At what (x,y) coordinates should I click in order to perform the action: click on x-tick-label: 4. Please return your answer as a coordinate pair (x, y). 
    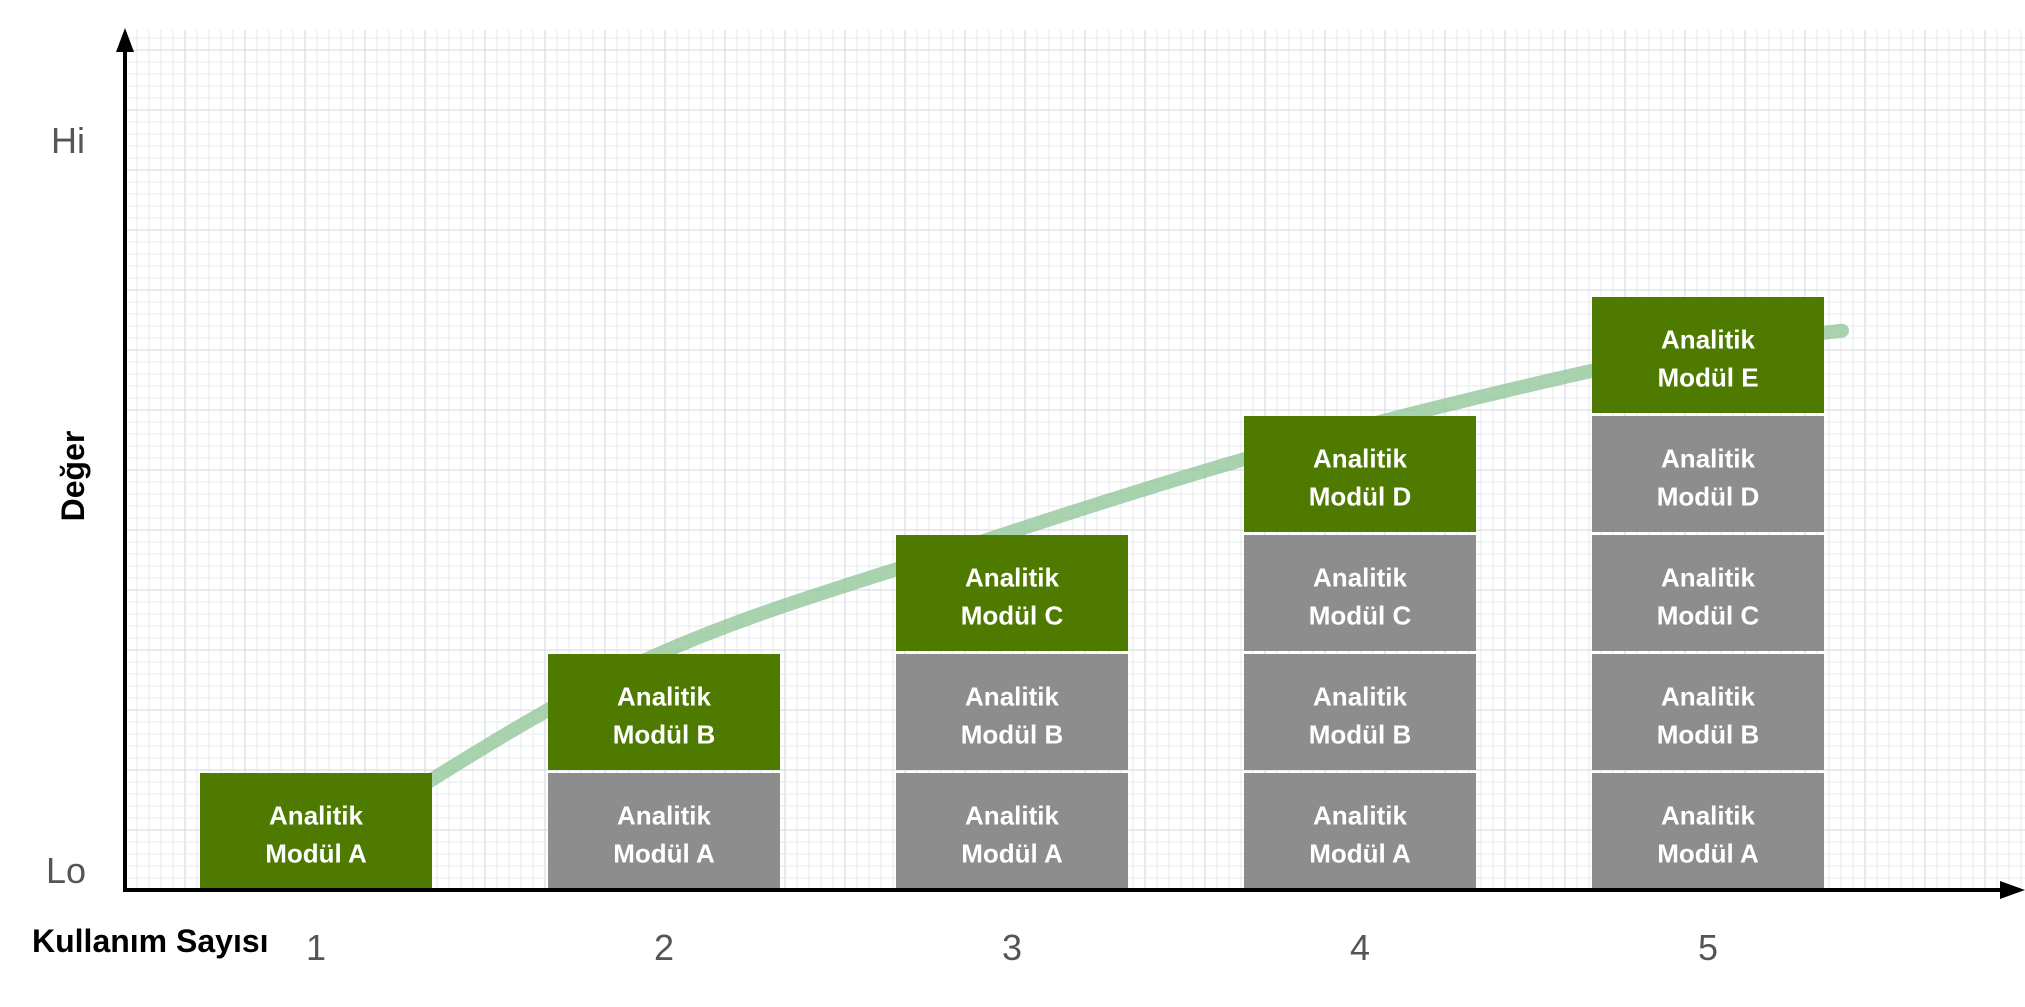
    Looking at the image, I should click on (1360, 947).